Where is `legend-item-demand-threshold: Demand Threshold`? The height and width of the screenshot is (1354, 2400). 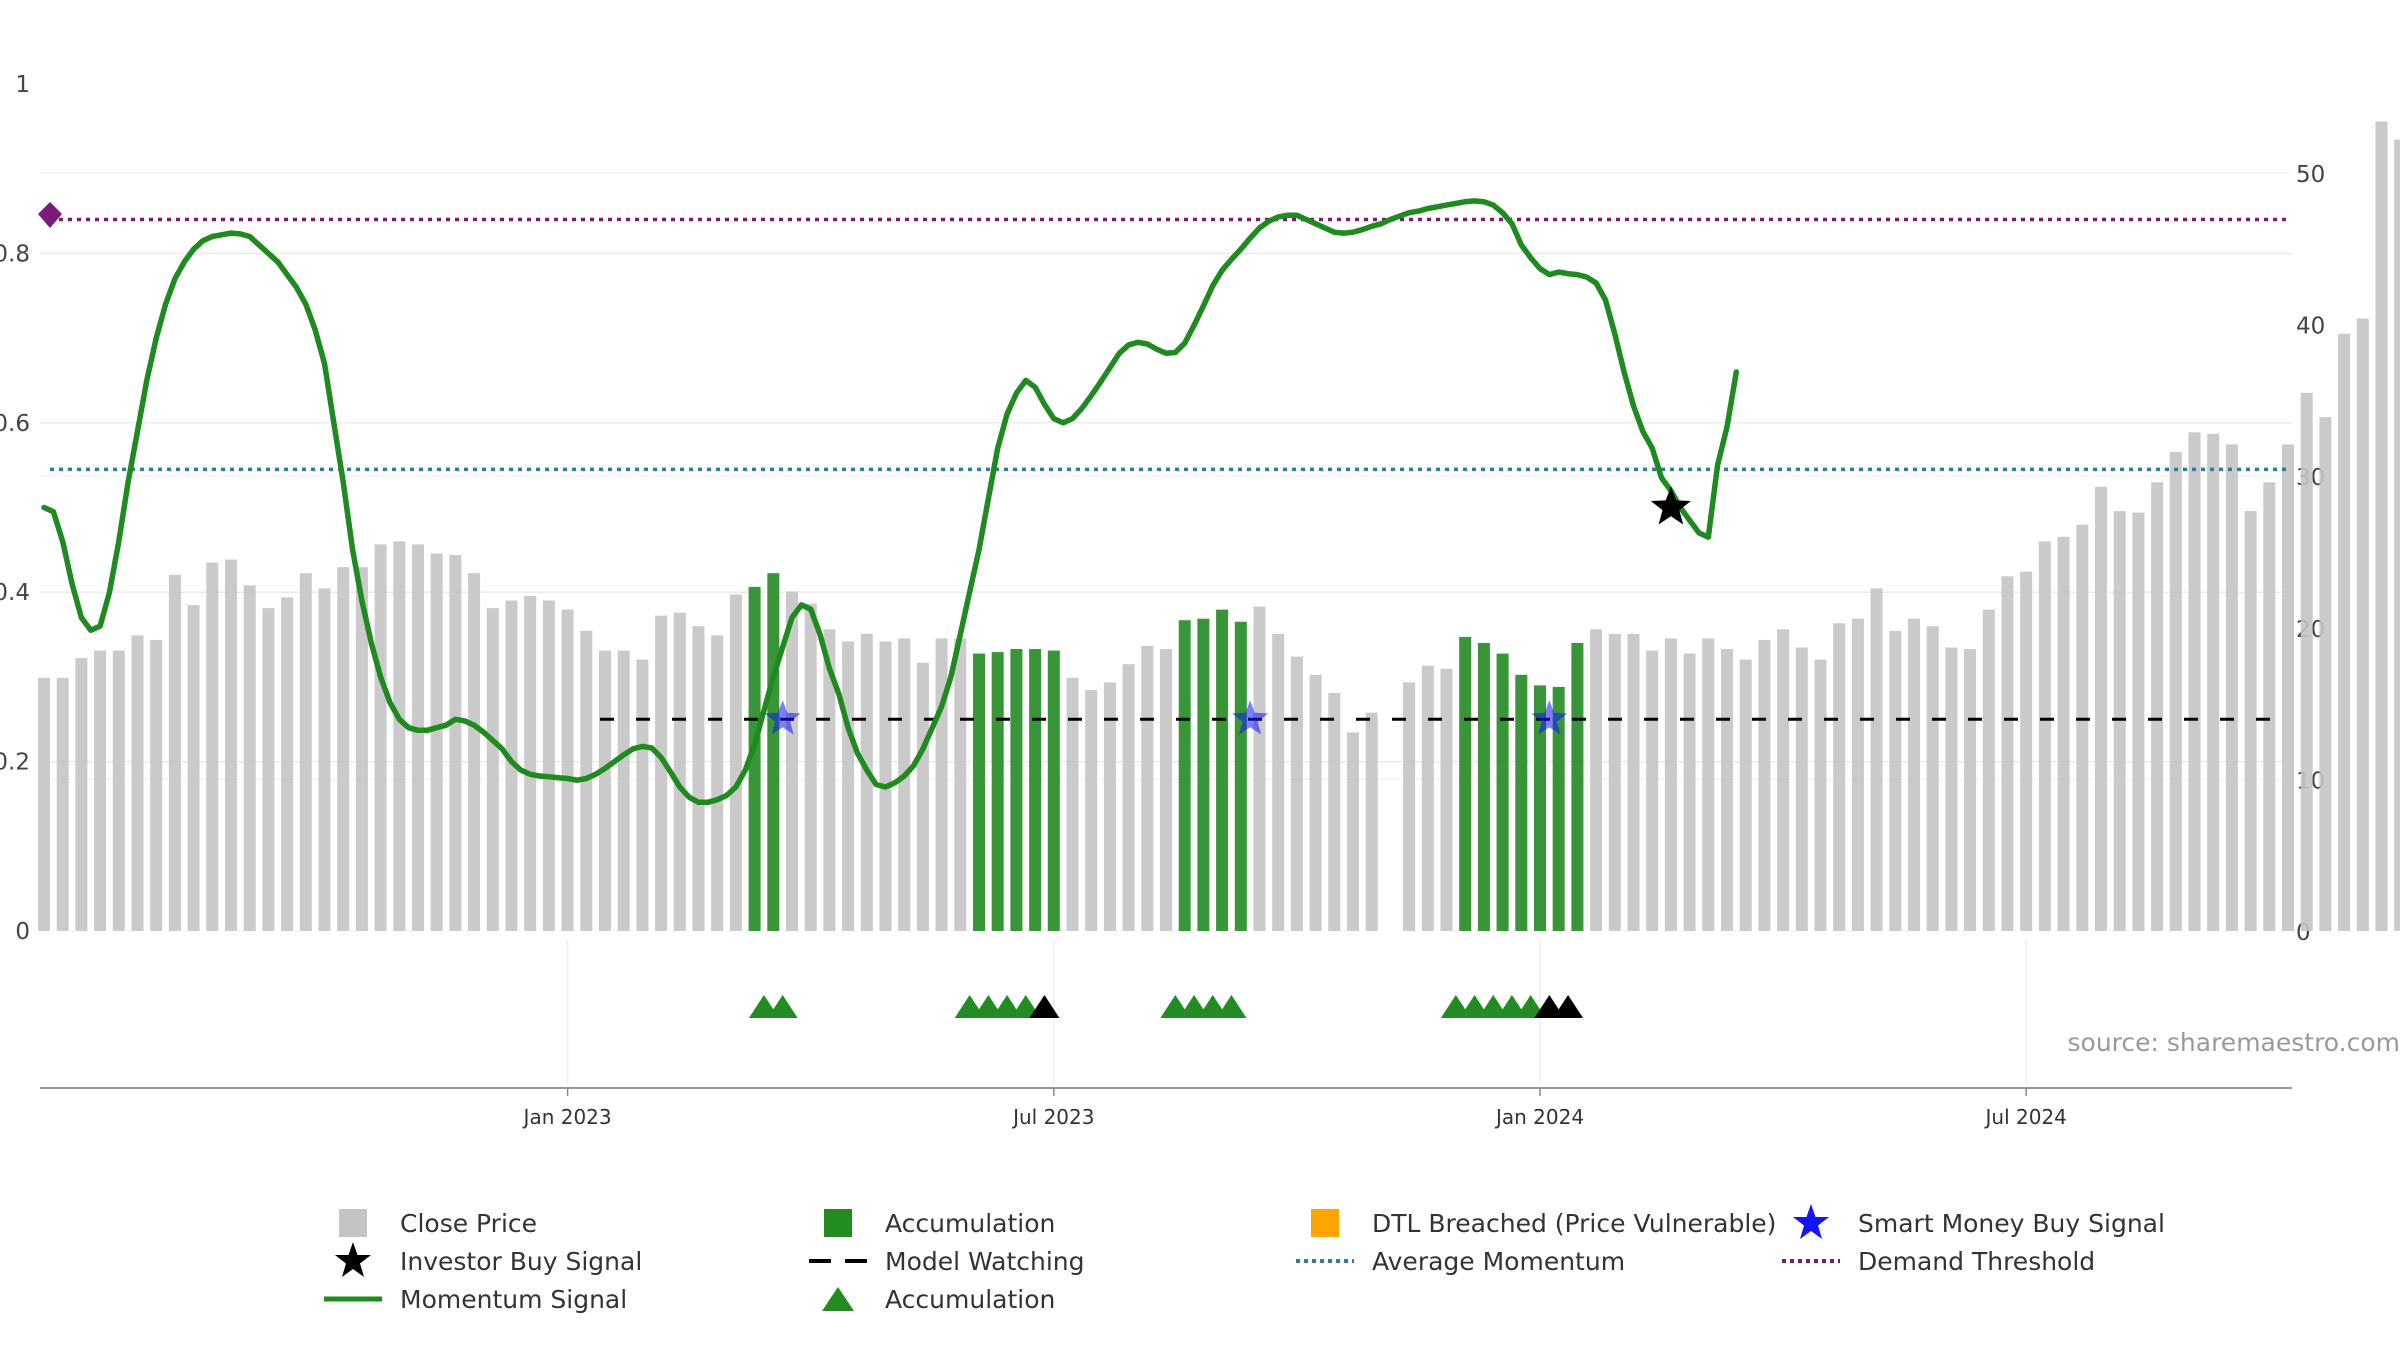
legend-item-demand-threshold: Demand Threshold is located at coordinates (1936, 1261).